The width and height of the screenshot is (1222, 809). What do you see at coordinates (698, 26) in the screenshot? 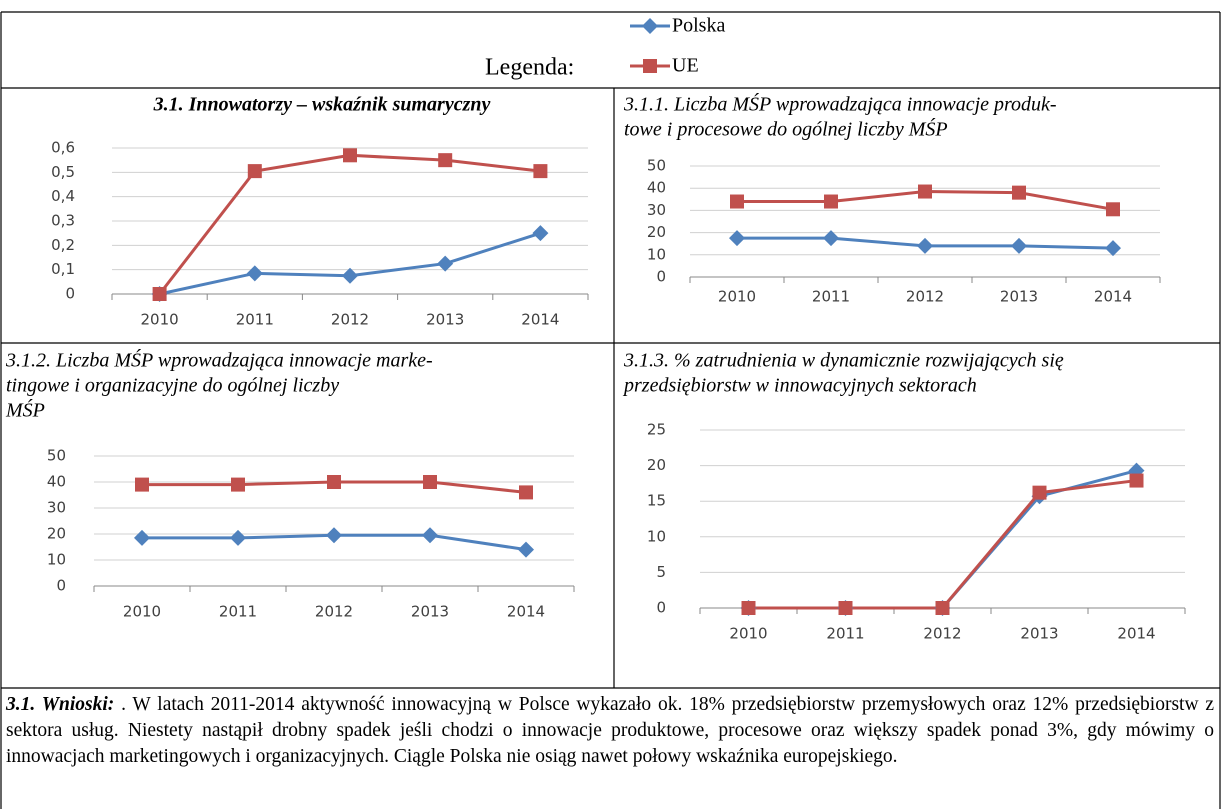
I see `legend-entry: Polska` at bounding box center [698, 26].